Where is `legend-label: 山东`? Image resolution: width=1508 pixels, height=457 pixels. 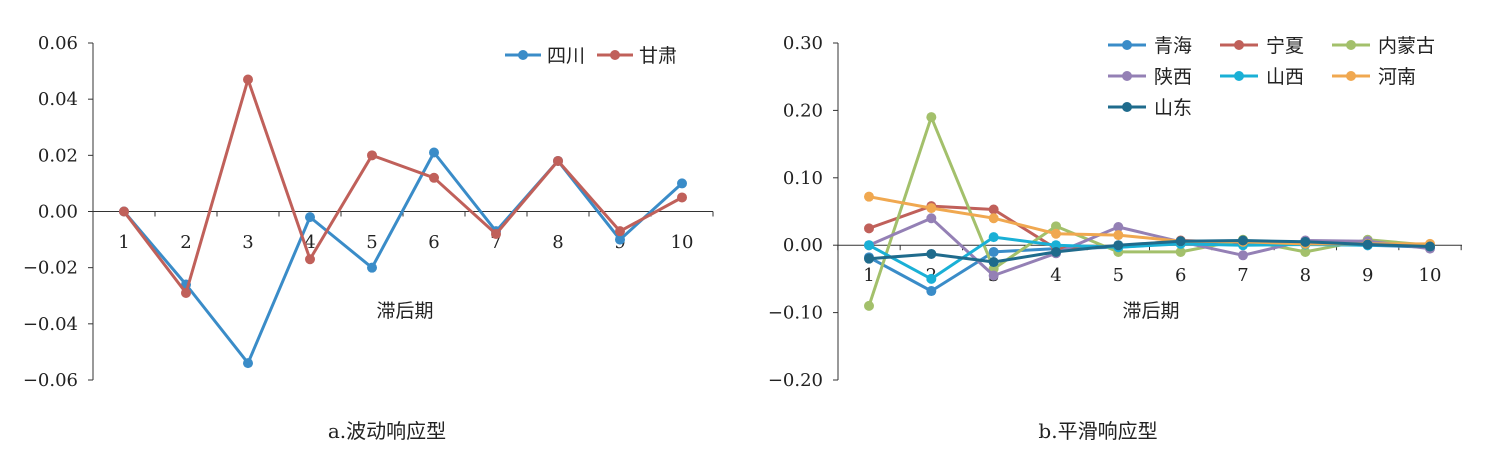
legend-label: 山东 is located at coordinates (1173, 108).